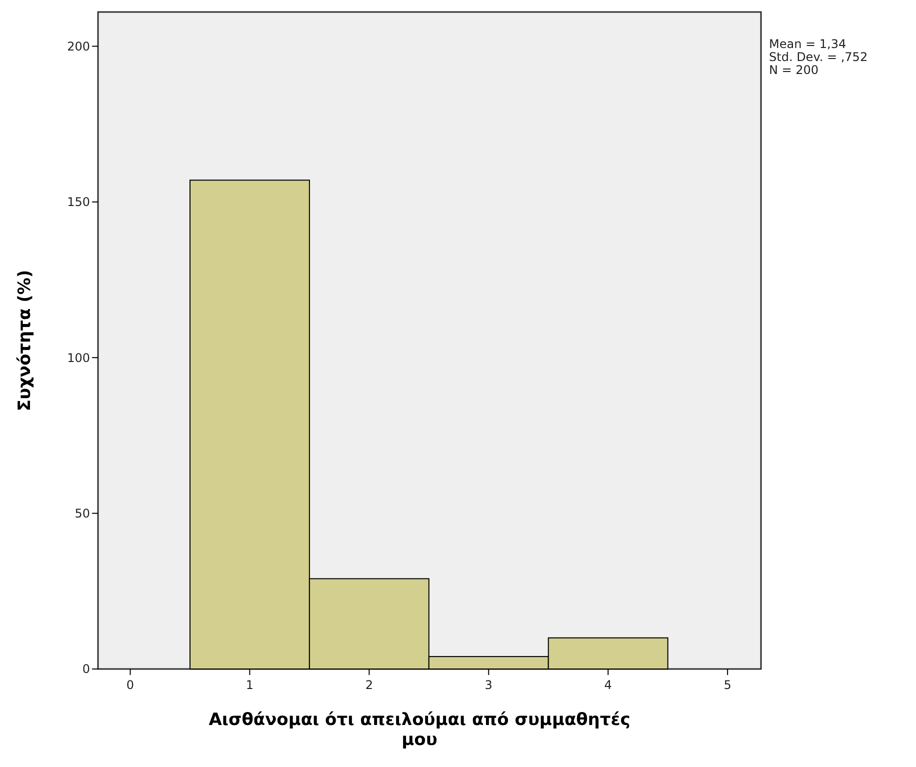 The height and width of the screenshot is (767, 916). Describe the element at coordinates (419, 730) in the screenshot. I see `x-axis-title: Αισθάνομαι ότι απειλούμαι από συμμαθητές μου` at that location.